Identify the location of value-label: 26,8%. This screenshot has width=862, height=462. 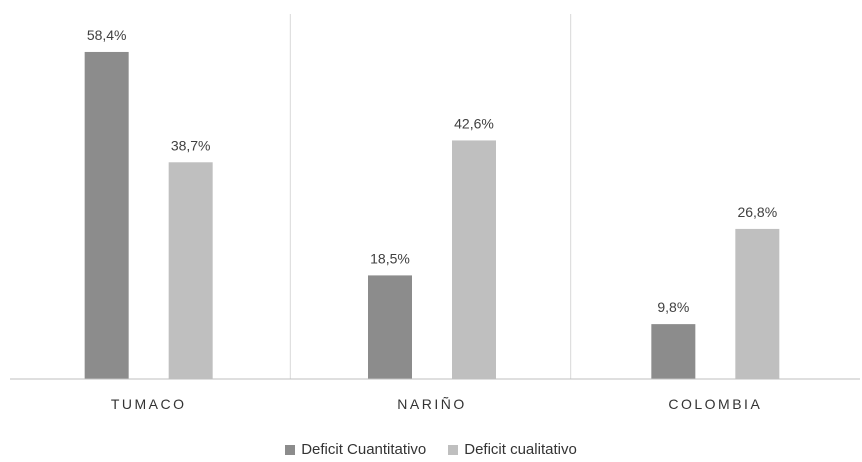
(757, 212).